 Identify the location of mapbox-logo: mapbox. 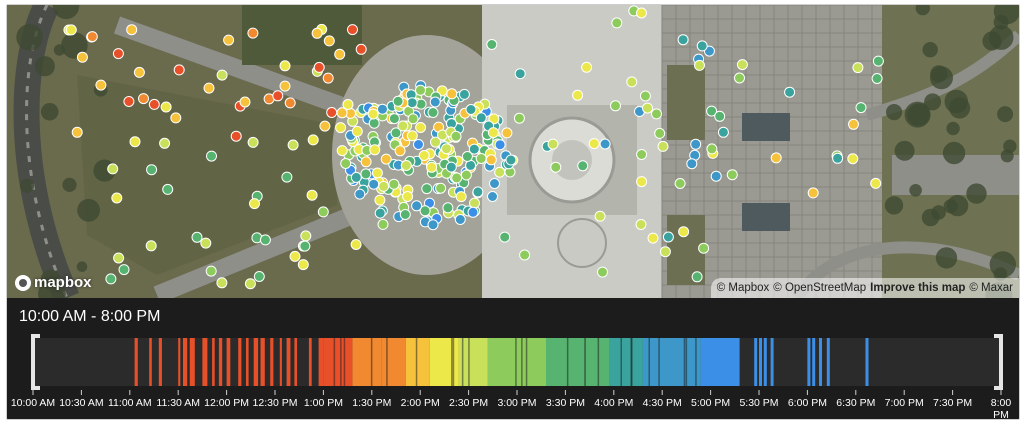
(53, 282).